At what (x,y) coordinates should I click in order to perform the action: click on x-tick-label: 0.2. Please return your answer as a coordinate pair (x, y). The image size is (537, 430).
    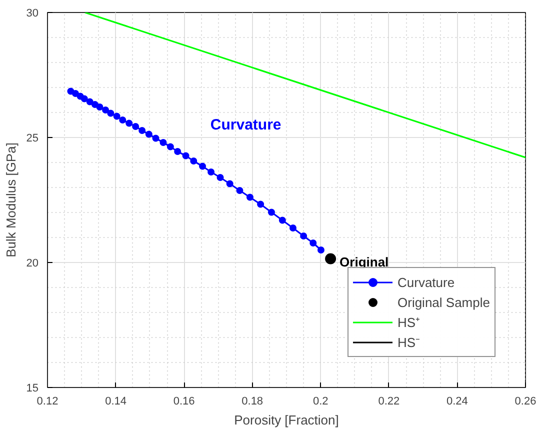
    Looking at the image, I should click on (320, 402).